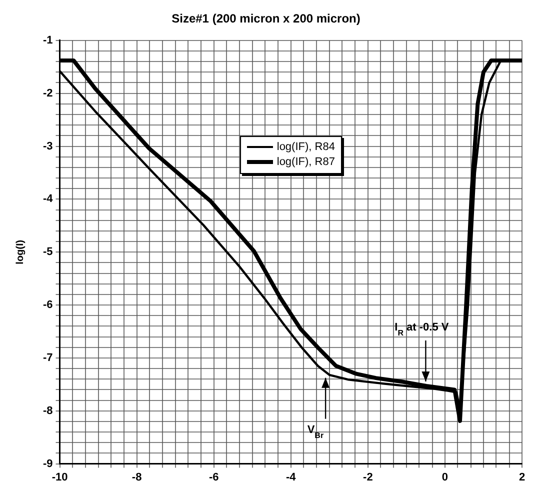 The height and width of the screenshot is (493, 534). What do you see at coordinates (60, 477) in the screenshot?
I see `x-tick-label: -10` at bounding box center [60, 477].